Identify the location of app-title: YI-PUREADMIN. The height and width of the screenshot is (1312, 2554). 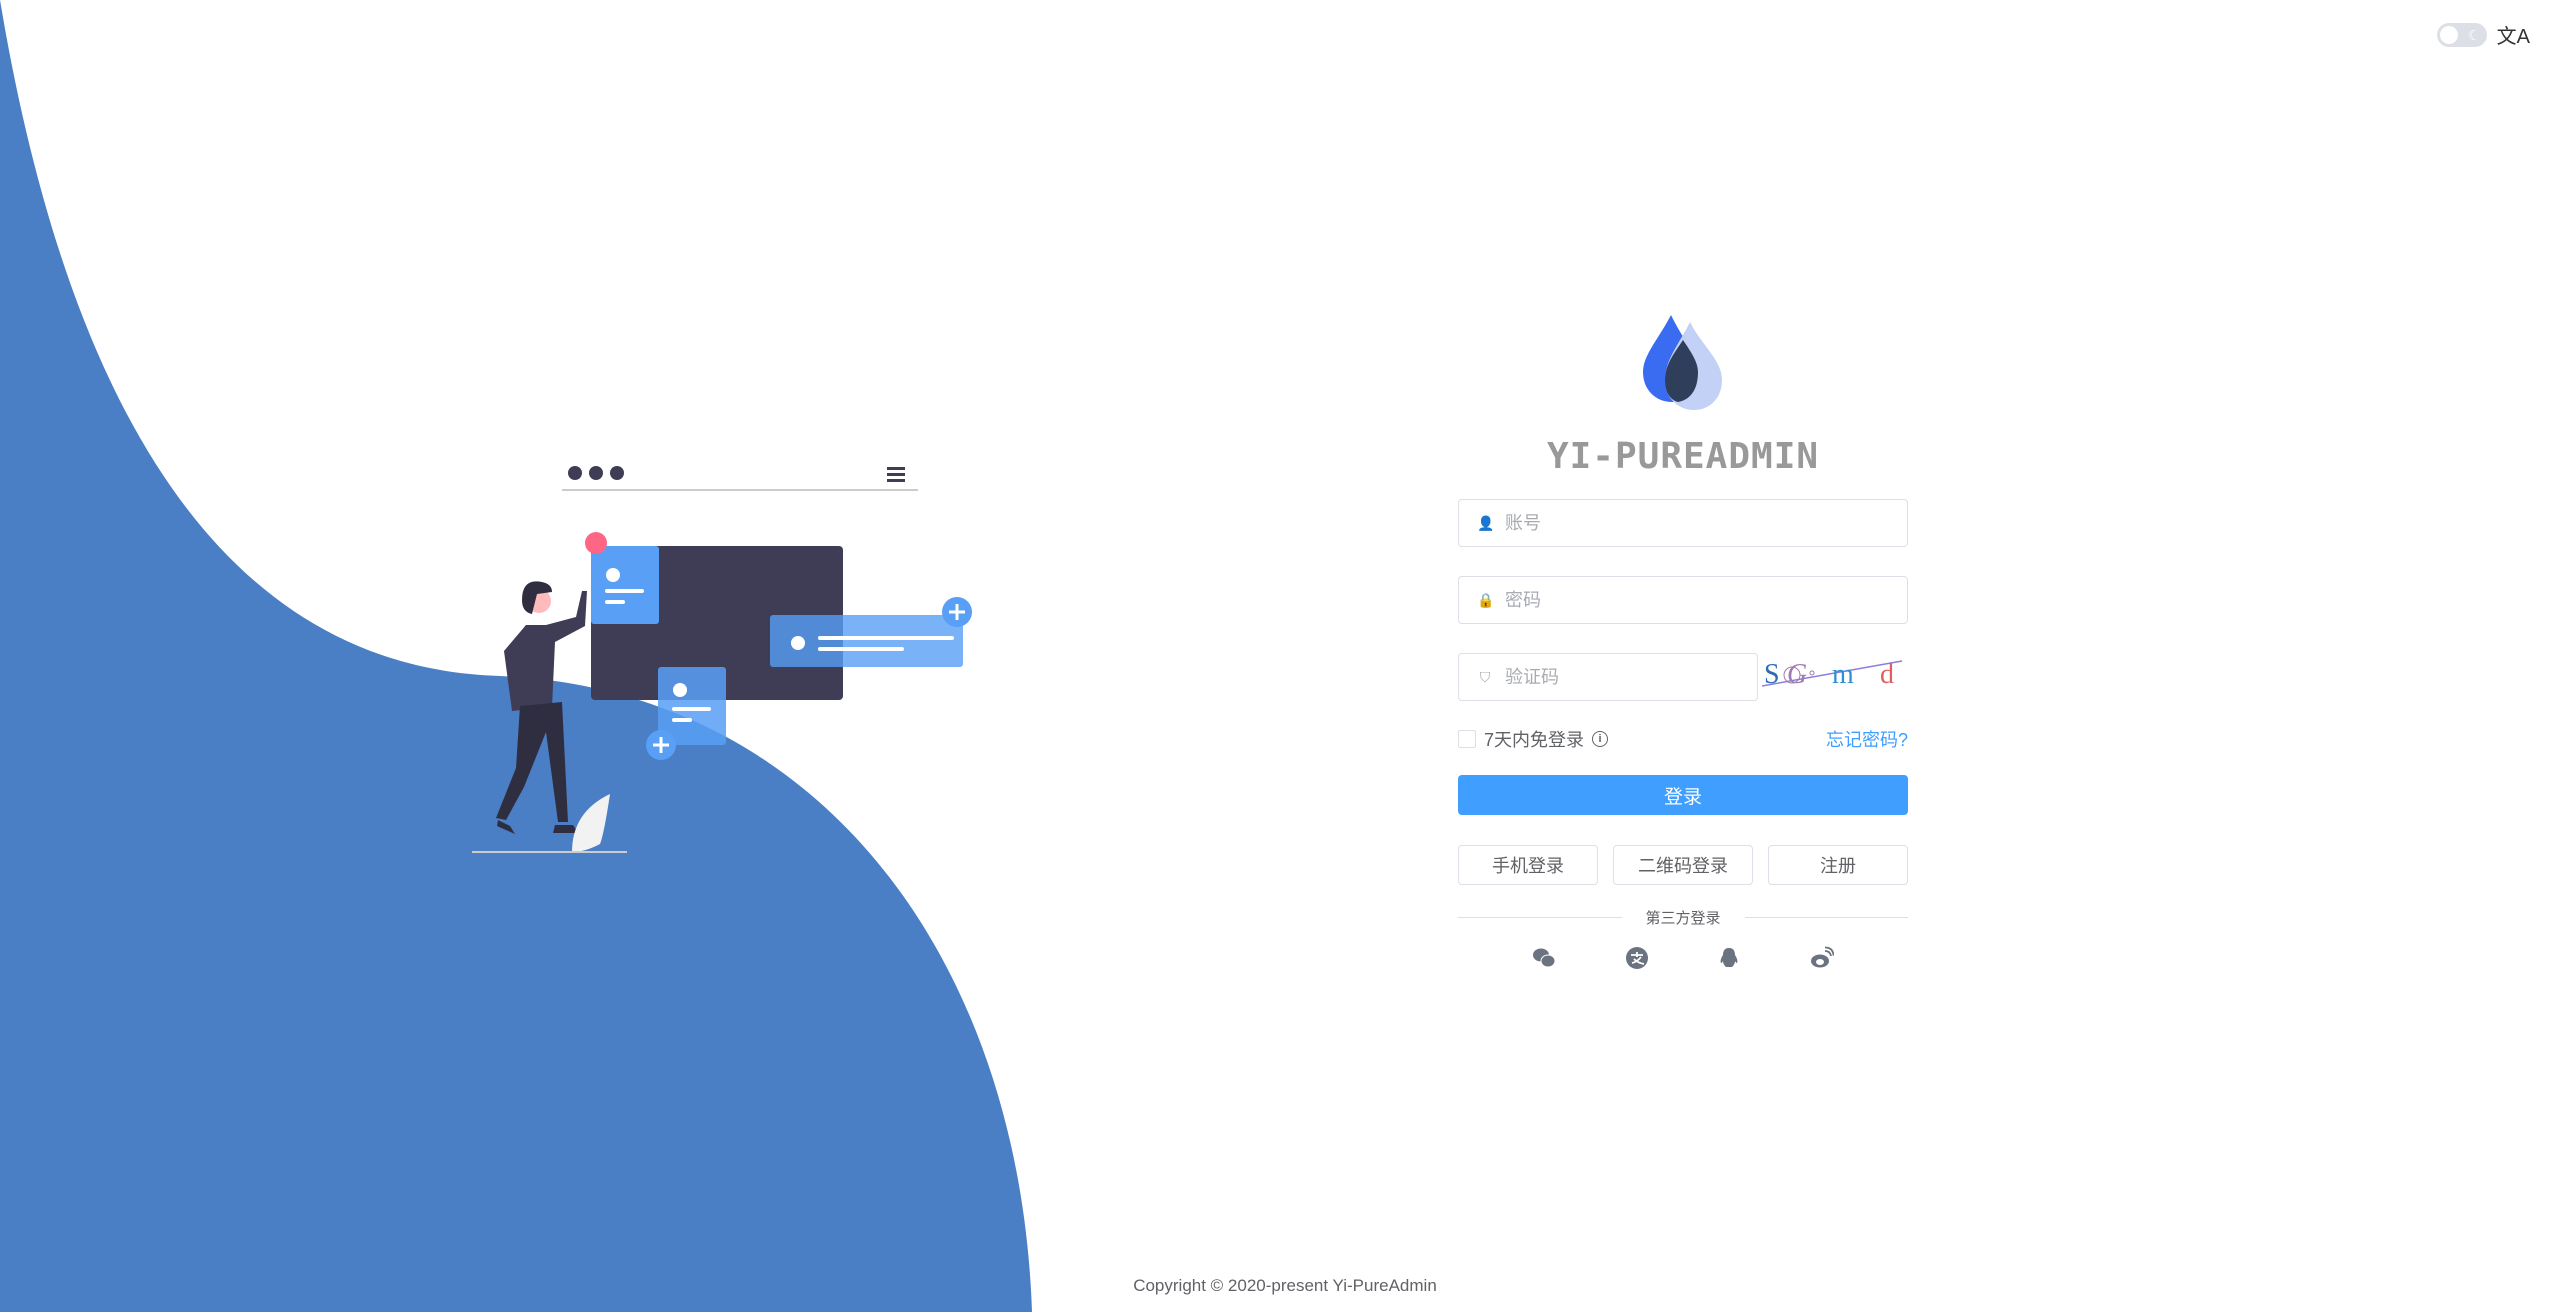
(1683, 456).